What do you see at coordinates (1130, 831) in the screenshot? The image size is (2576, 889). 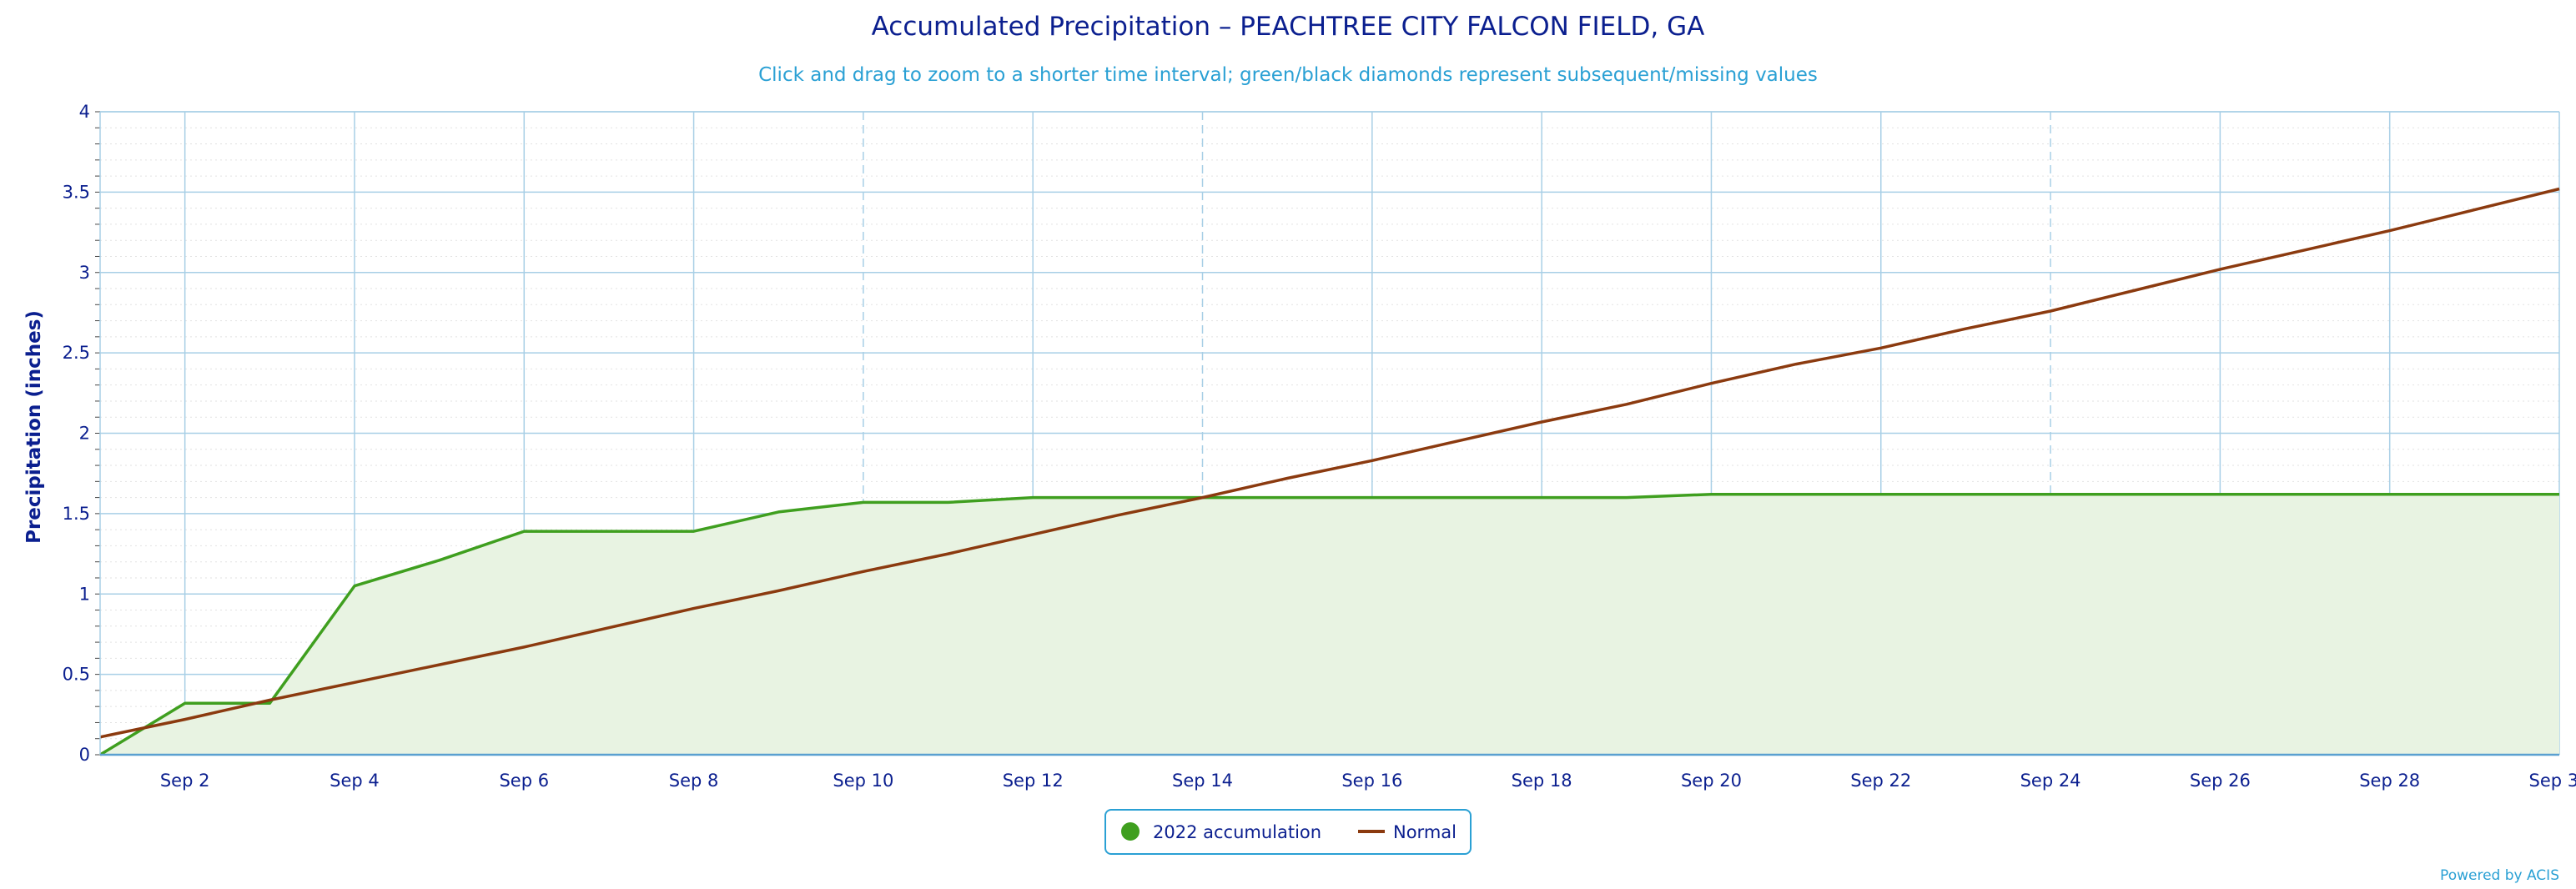 I see `legend-accumulation-marker` at bounding box center [1130, 831].